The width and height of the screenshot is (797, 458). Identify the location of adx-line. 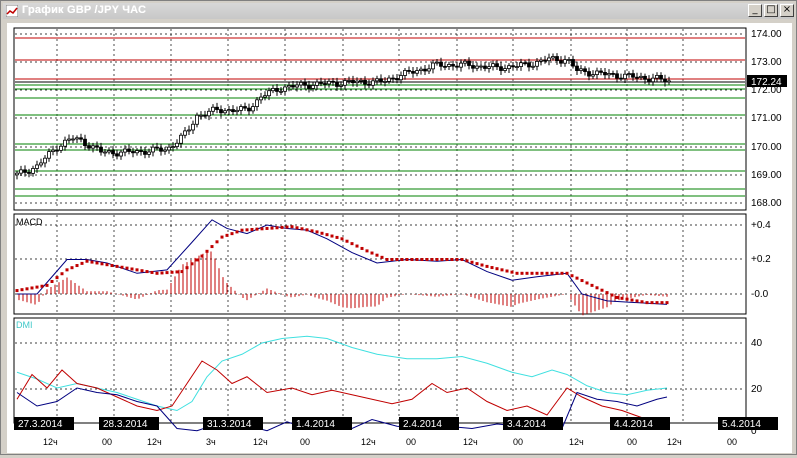
(342, 373).